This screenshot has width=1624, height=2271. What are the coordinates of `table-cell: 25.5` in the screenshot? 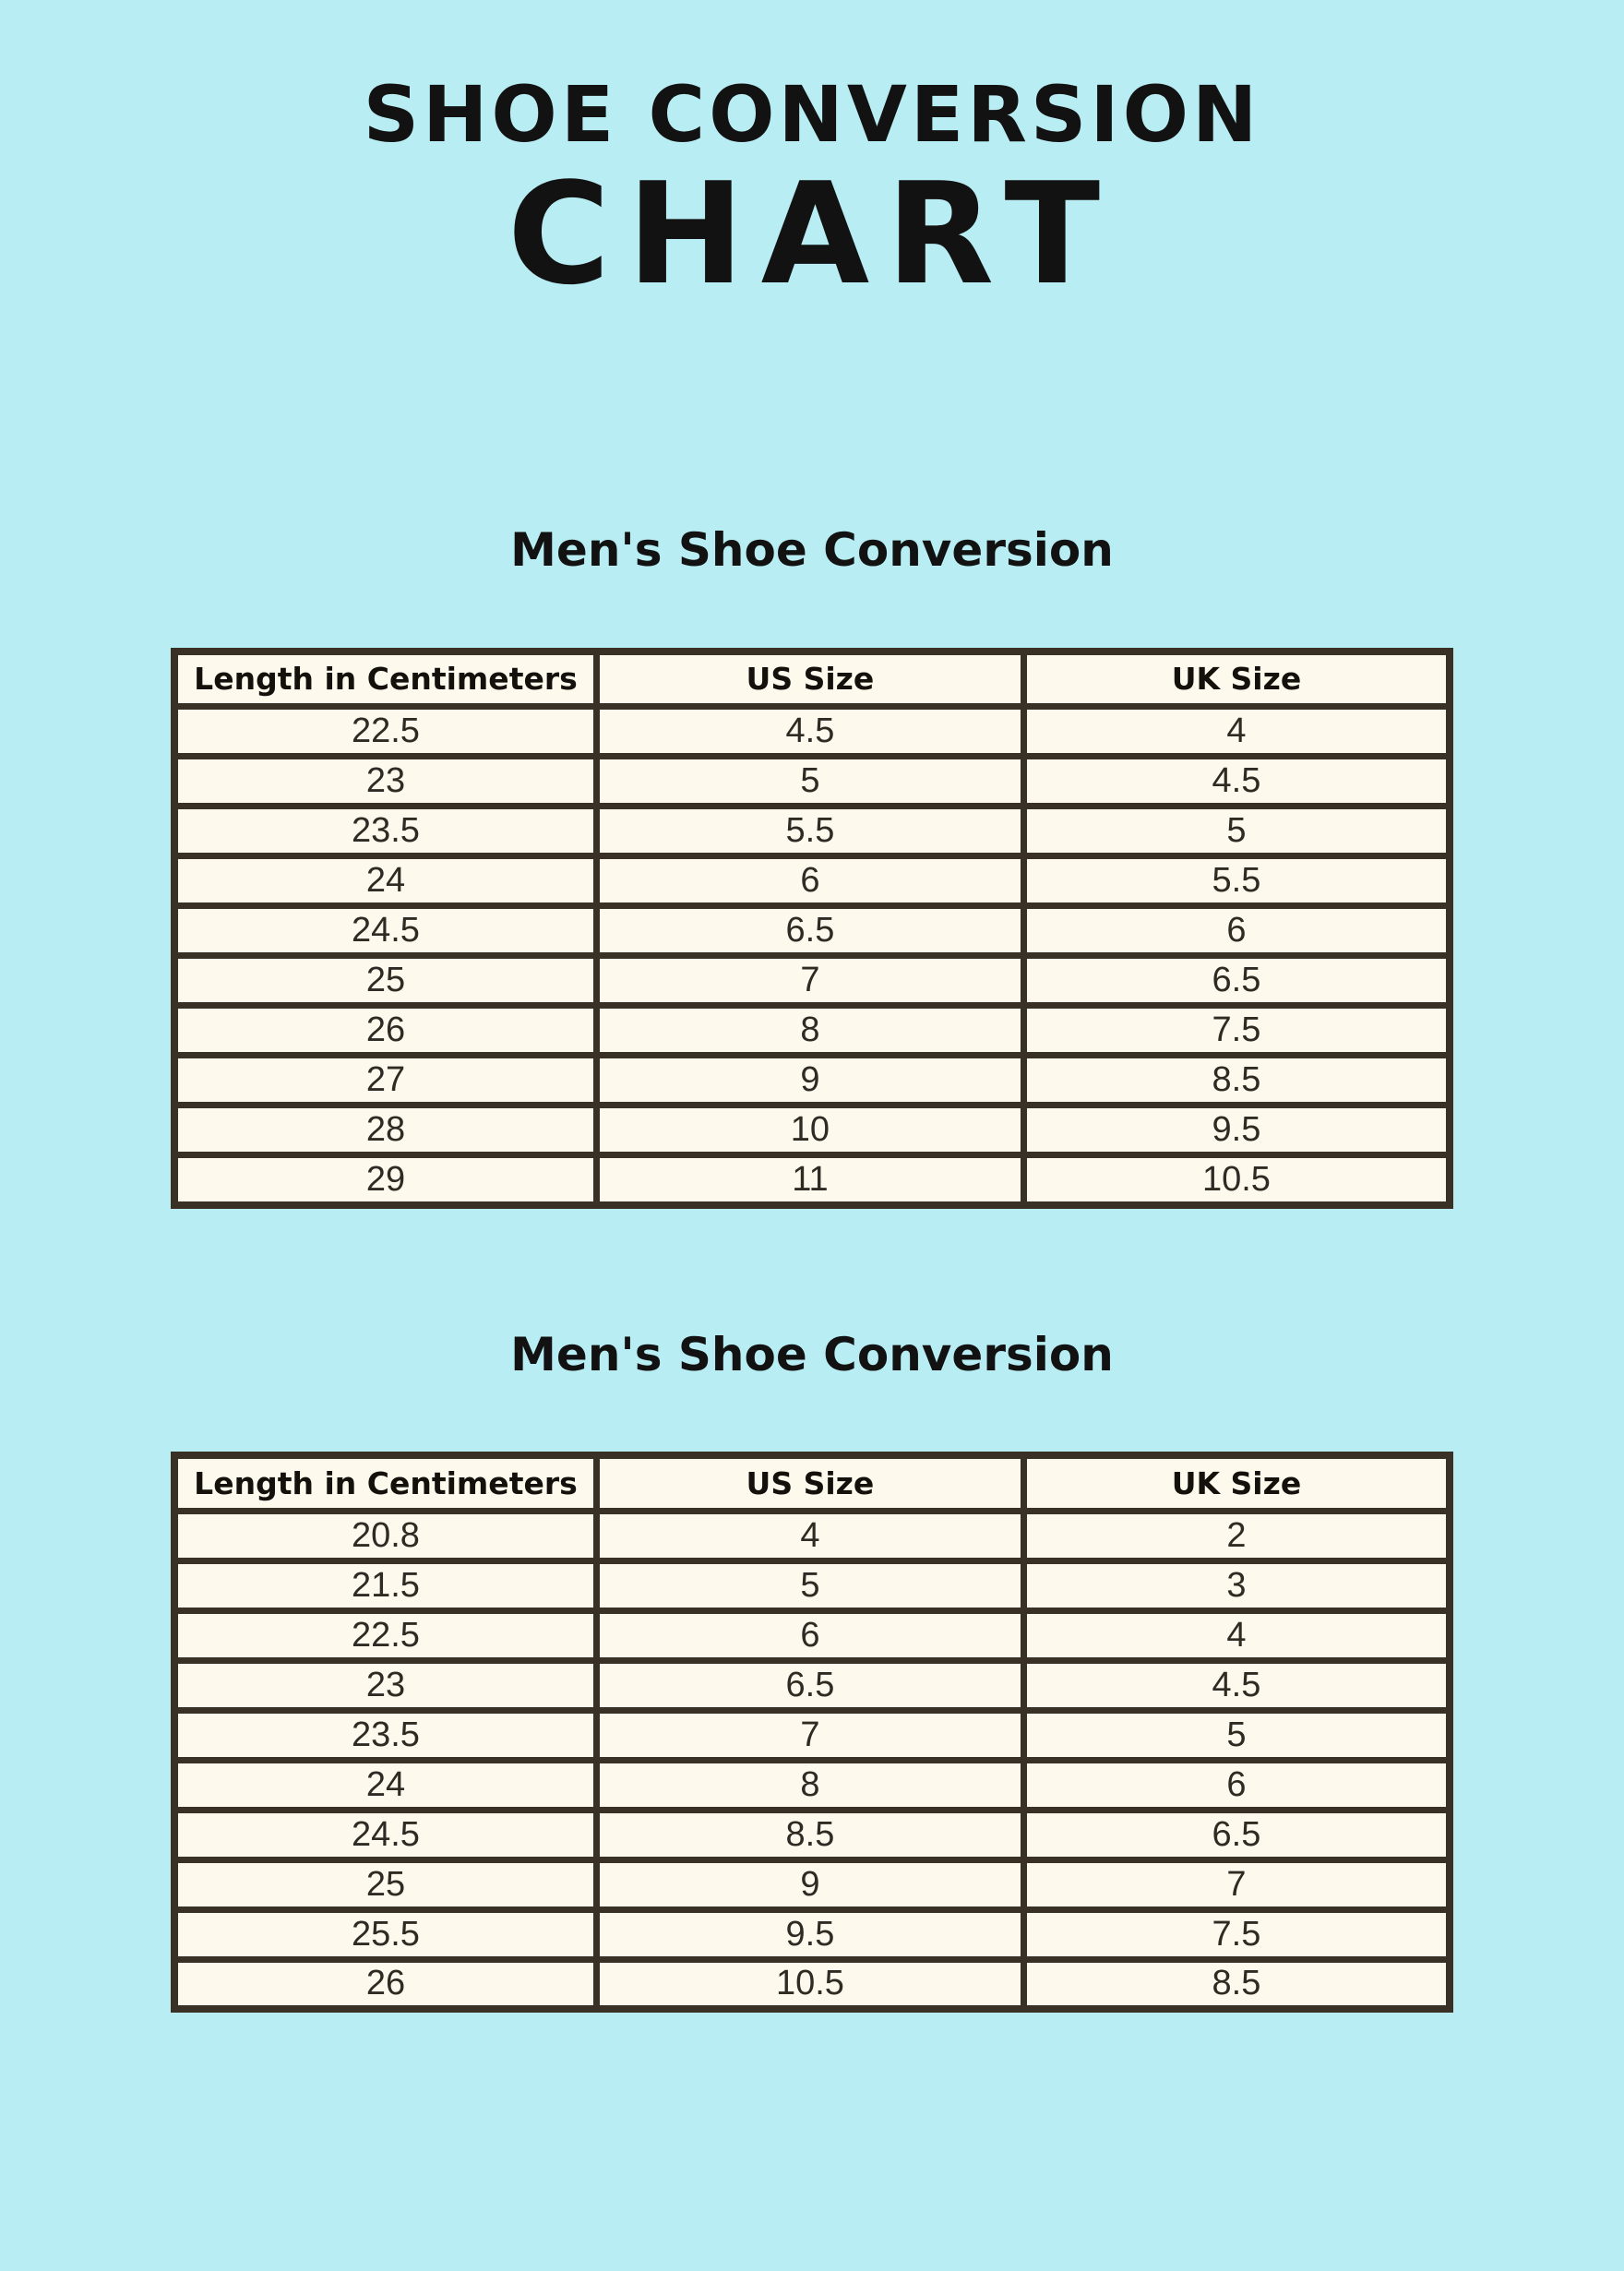 It's located at (385, 1935).